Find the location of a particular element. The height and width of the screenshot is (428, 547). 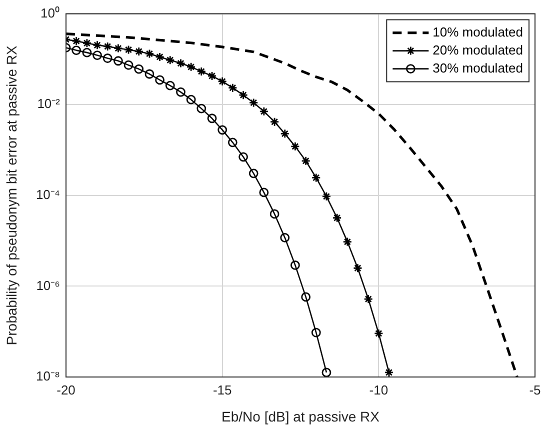

legend-label: 30% modulated is located at coordinates (478, 68).